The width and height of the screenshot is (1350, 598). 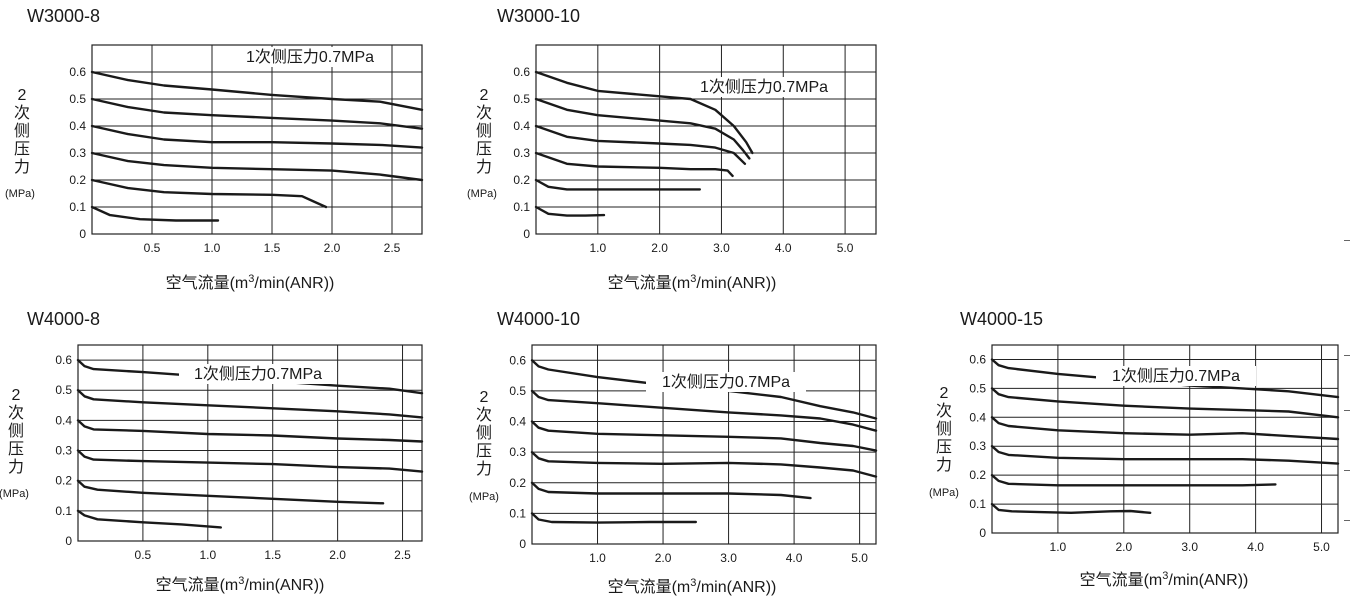 I want to click on chart-title: W3000-8, so click(x=63, y=16).